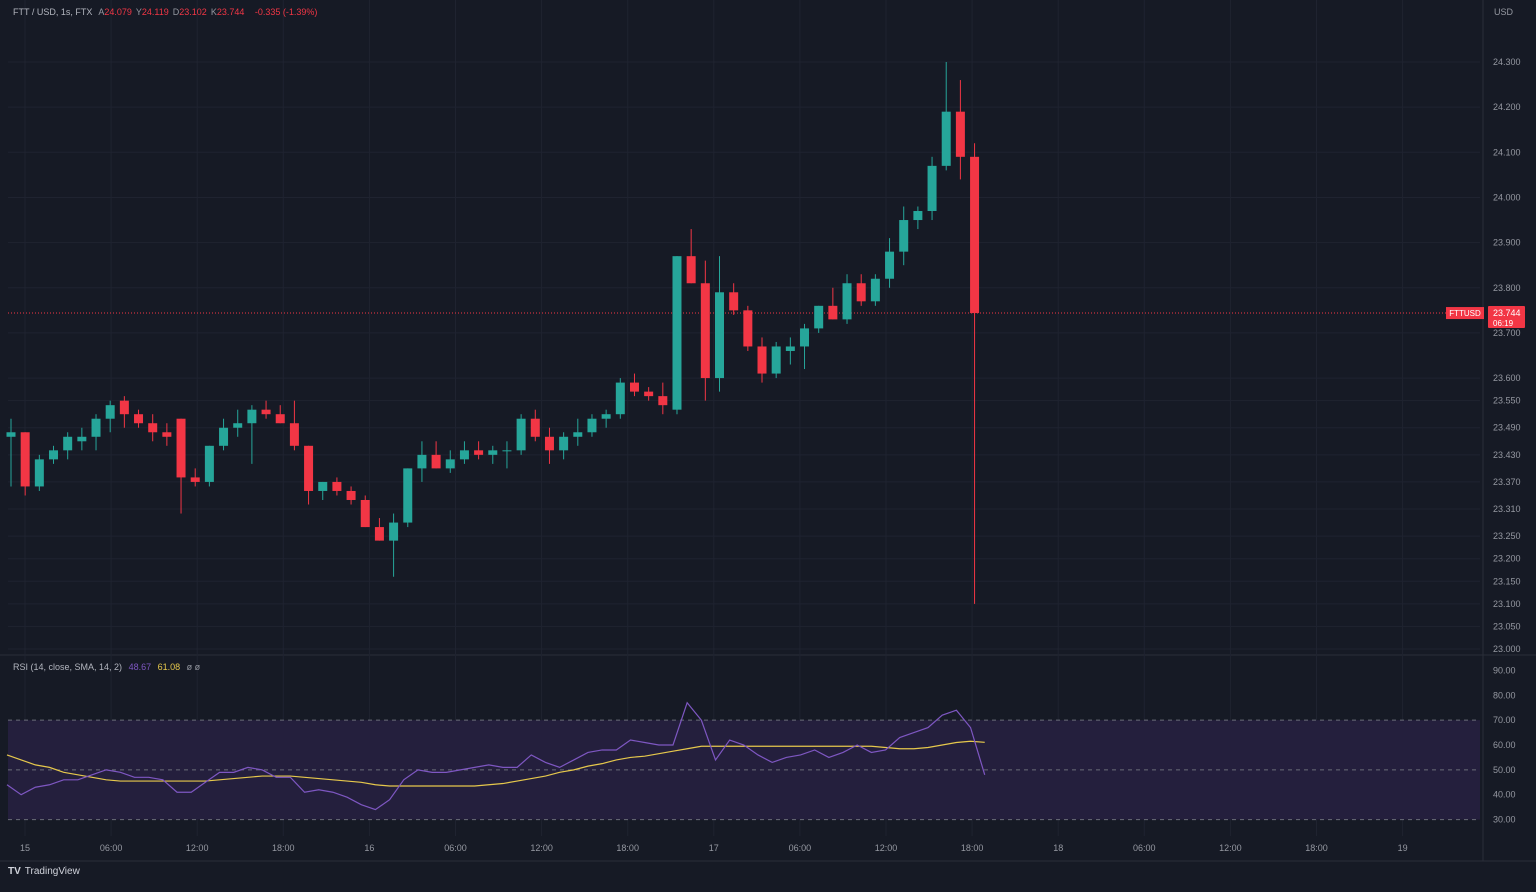 This screenshot has width=1536, height=892. Describe the element at coordinates (1507, 401) in the screenshot. I see `price-axis-label: 23.550` at that location.